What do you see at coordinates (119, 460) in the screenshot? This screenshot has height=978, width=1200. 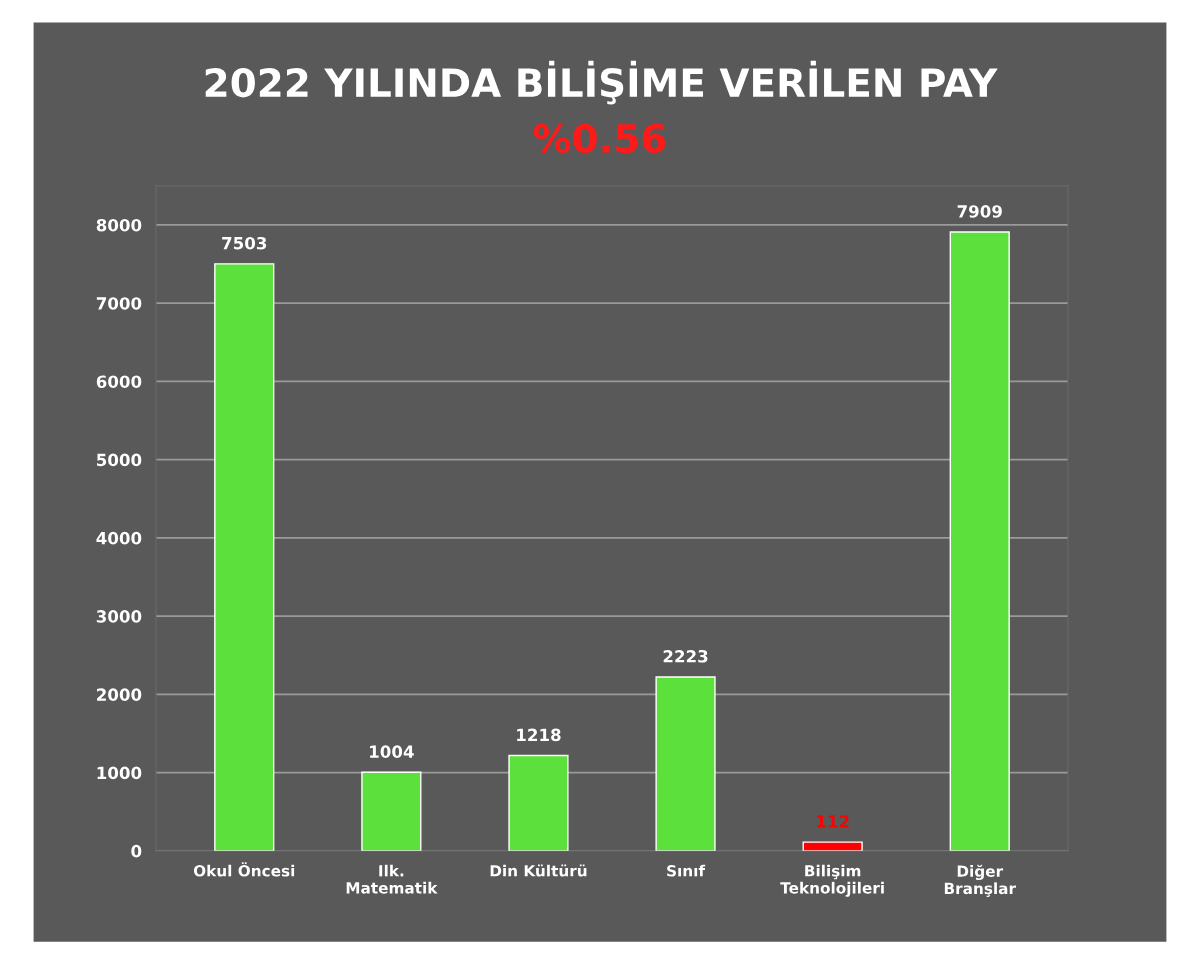 I see `y-tick-label: 5000` at bounding box center [119, 460].